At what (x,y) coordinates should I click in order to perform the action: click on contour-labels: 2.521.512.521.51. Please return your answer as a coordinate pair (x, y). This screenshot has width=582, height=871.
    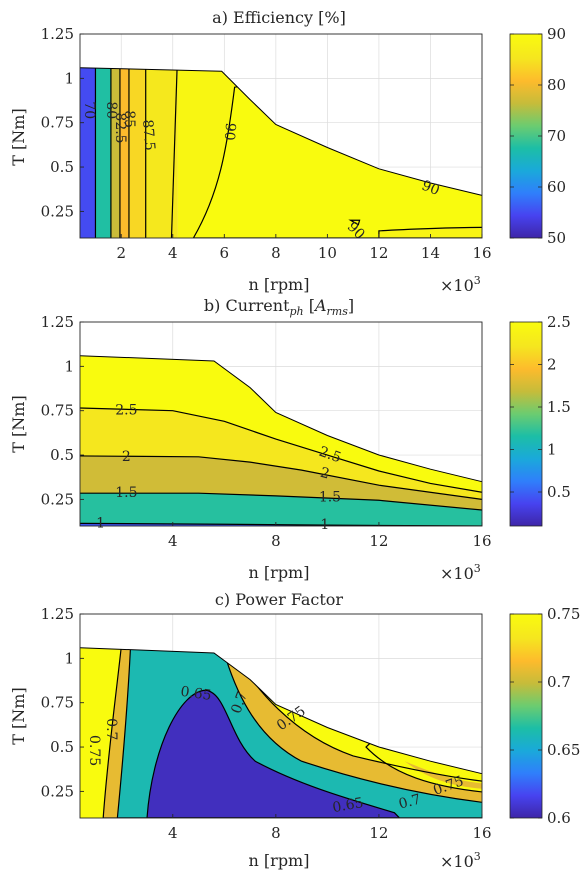
    Looking at the image, I should click on (219, 468).